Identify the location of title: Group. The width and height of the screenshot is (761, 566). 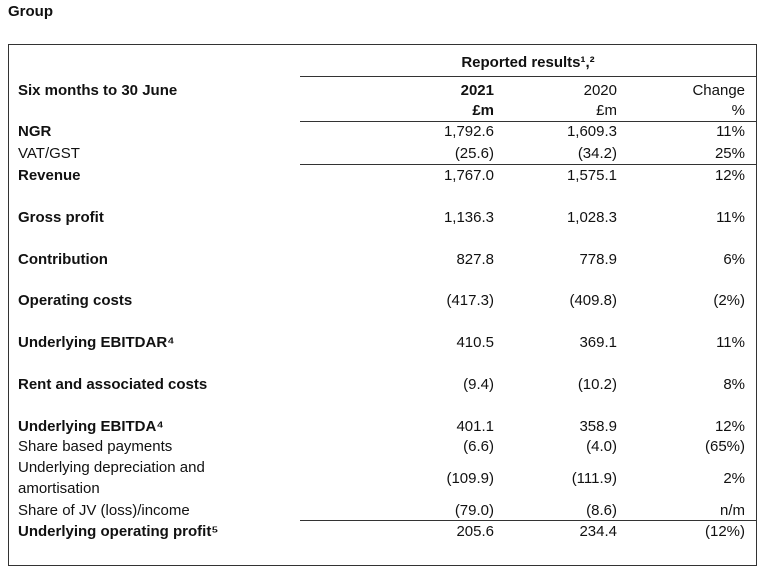
(30, 11).